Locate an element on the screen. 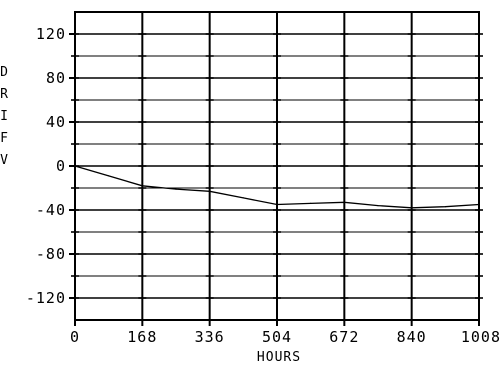  y-axis-title-glyph: D is located at coordinates (4, 72).